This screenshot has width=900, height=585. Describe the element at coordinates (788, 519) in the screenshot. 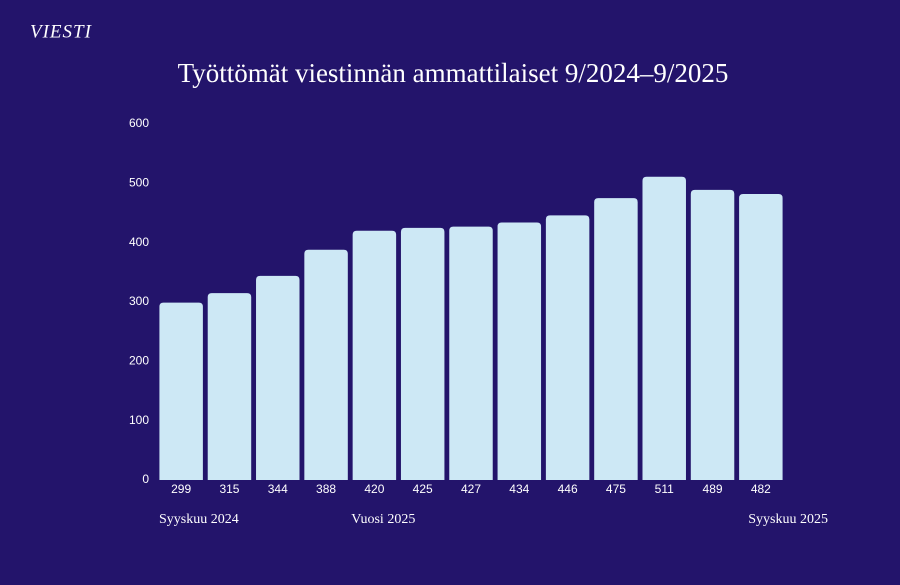

I see `period-label: Syyskuu 2025` at that location.